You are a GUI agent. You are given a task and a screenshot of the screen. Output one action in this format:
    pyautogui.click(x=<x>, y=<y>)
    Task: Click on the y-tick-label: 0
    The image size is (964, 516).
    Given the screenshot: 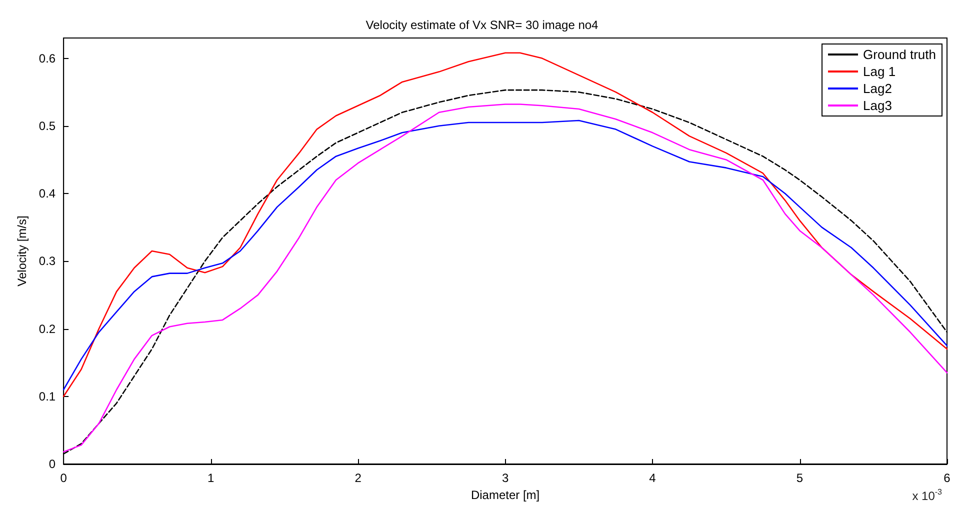 What is the action you would take?
    pyautogui.click(x=52, y=464)
    